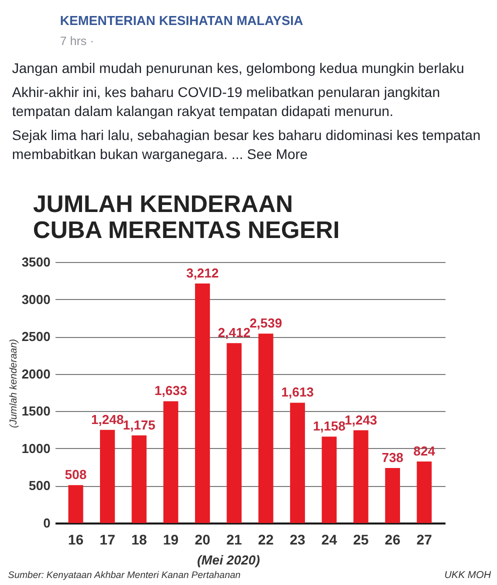  I want to click on data-label: 1,158, so click(329, 426).